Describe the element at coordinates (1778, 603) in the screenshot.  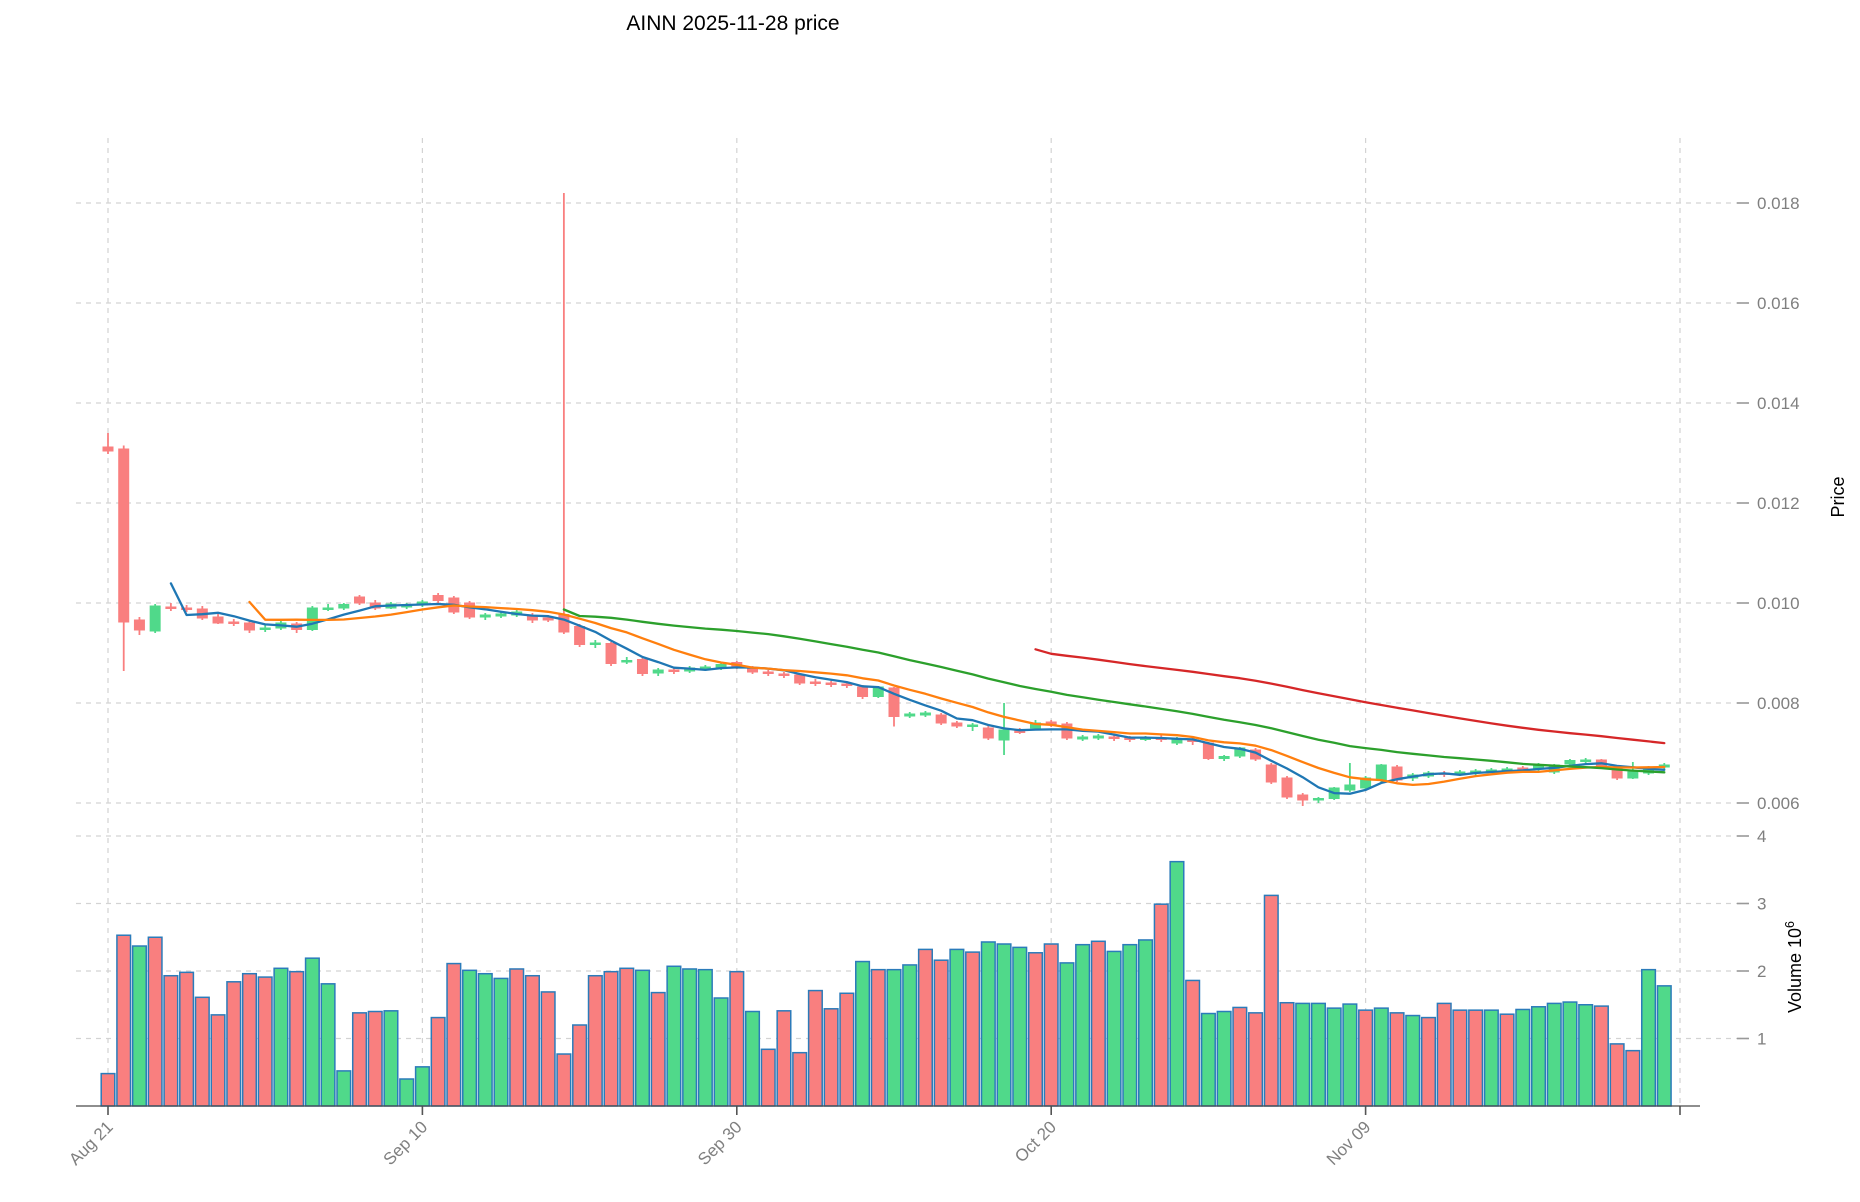
I see `price-tick-label: 0.010` at that location.